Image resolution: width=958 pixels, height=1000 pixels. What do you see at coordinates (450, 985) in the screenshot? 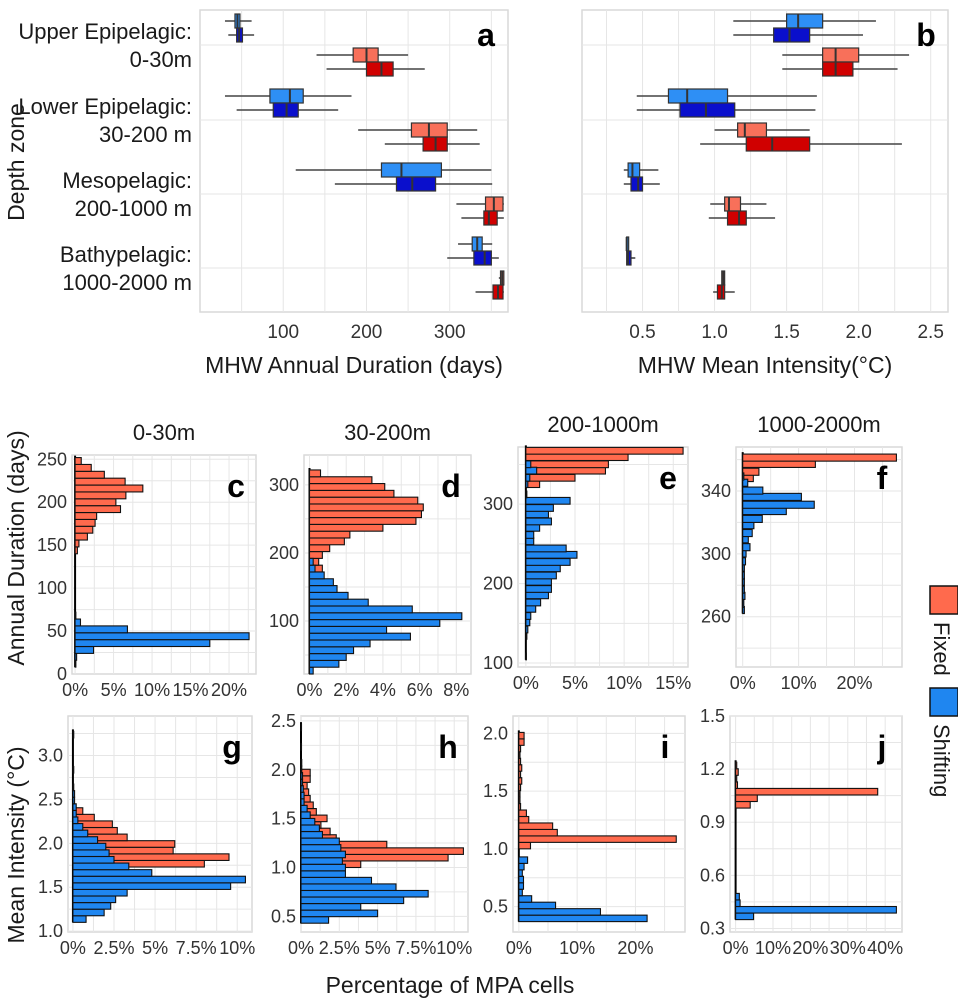
I see `hist-x-axis-title: Percentage of MPA cells` at bounding box center [450, 985].